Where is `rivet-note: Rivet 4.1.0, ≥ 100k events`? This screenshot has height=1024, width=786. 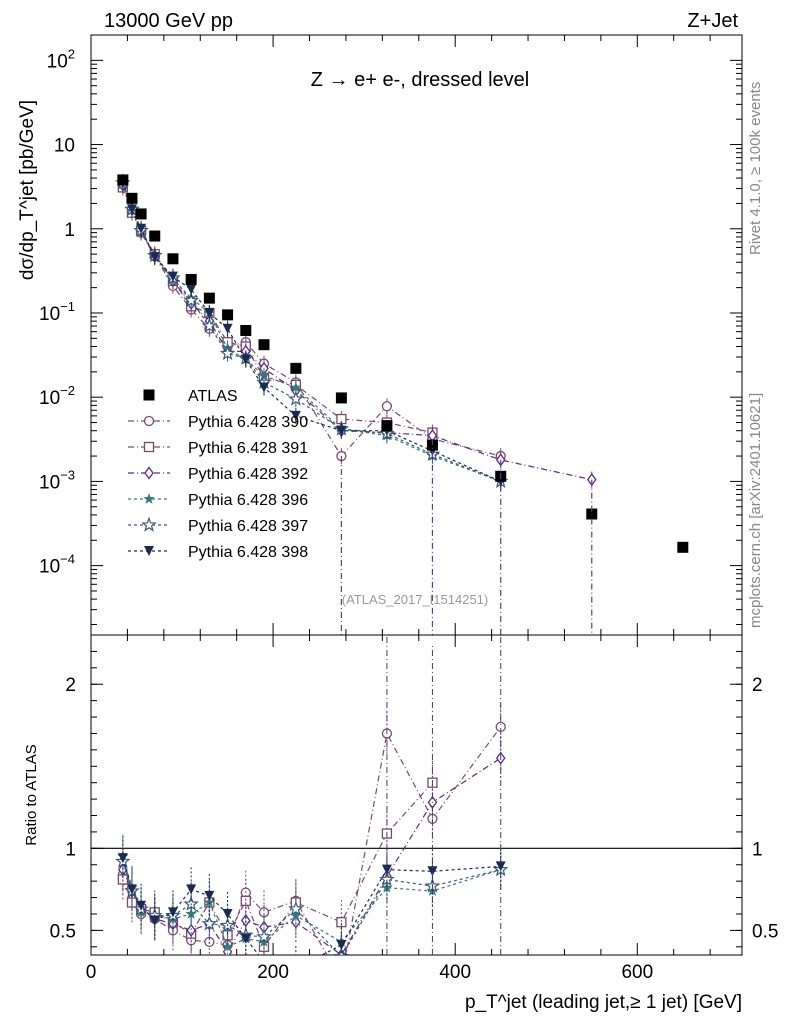 rivet-note: Rivet 4.1.0, ≥ 100k events is located at coordinates (755, 168).